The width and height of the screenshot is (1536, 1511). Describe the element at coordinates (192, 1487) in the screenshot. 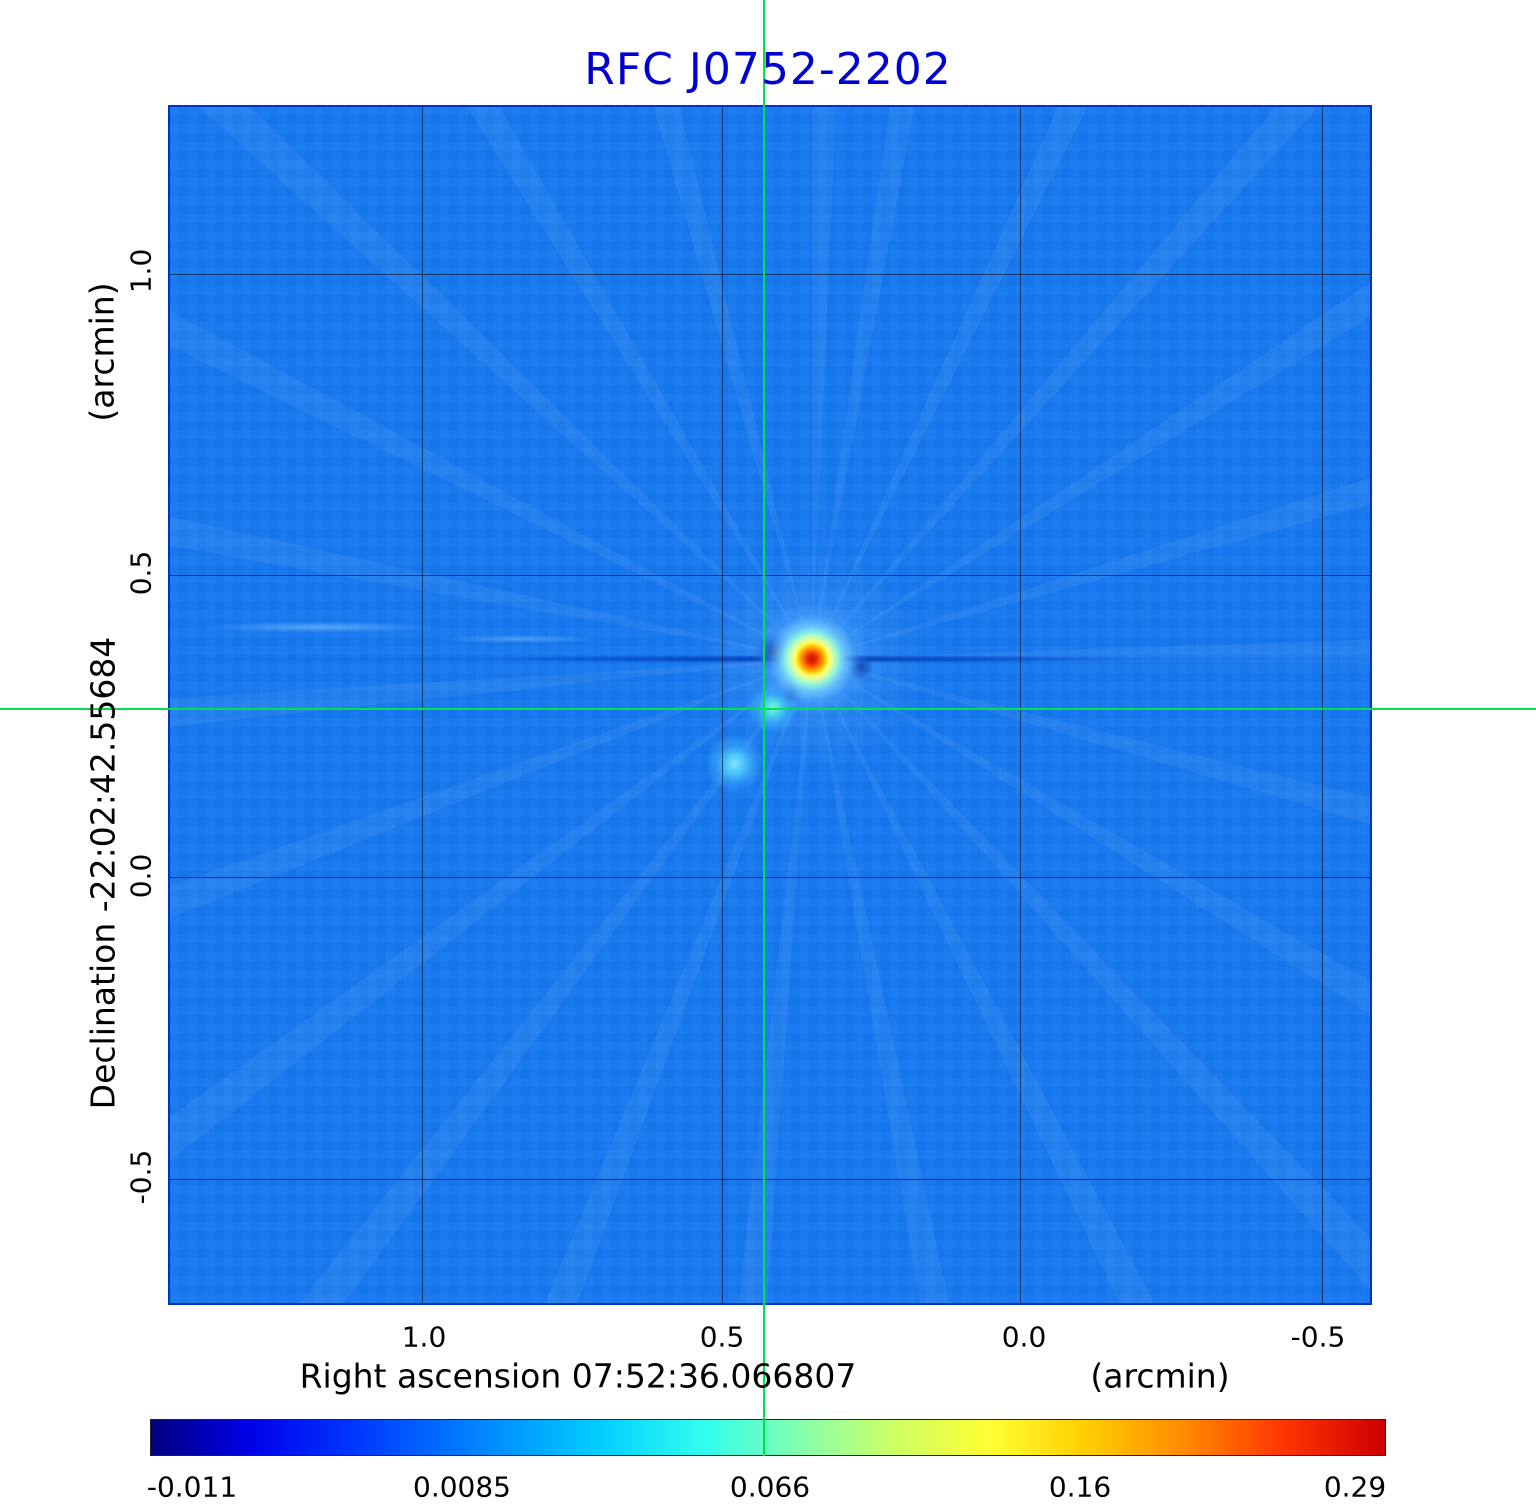

I see `colorbar-tick-label: -0.011` at that location.